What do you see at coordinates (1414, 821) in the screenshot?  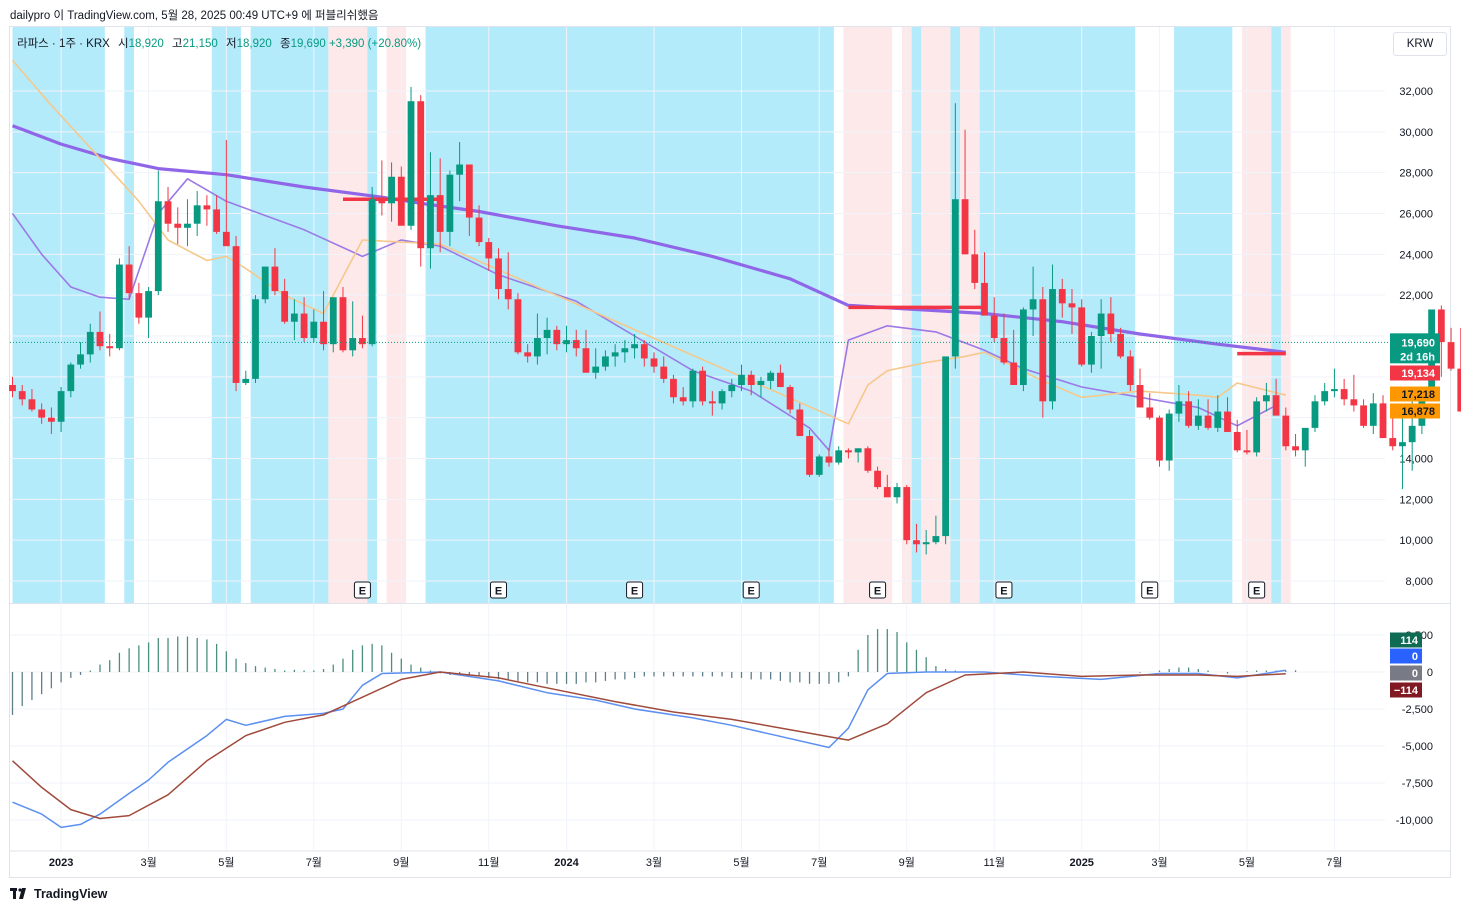 I see `macd-tick-label: -10,000` at bounding box center [1414, 821].